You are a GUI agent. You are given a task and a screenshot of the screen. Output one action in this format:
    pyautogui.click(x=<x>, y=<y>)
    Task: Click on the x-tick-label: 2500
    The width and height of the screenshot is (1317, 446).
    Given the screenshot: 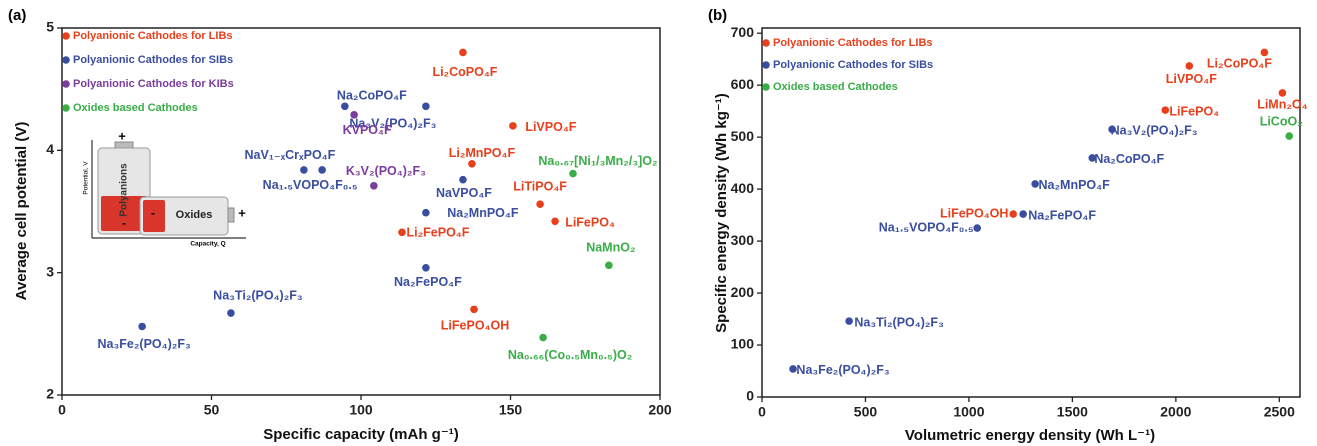 What is the action you would take?
    pyautogui.click(x=1279, y=412)
    